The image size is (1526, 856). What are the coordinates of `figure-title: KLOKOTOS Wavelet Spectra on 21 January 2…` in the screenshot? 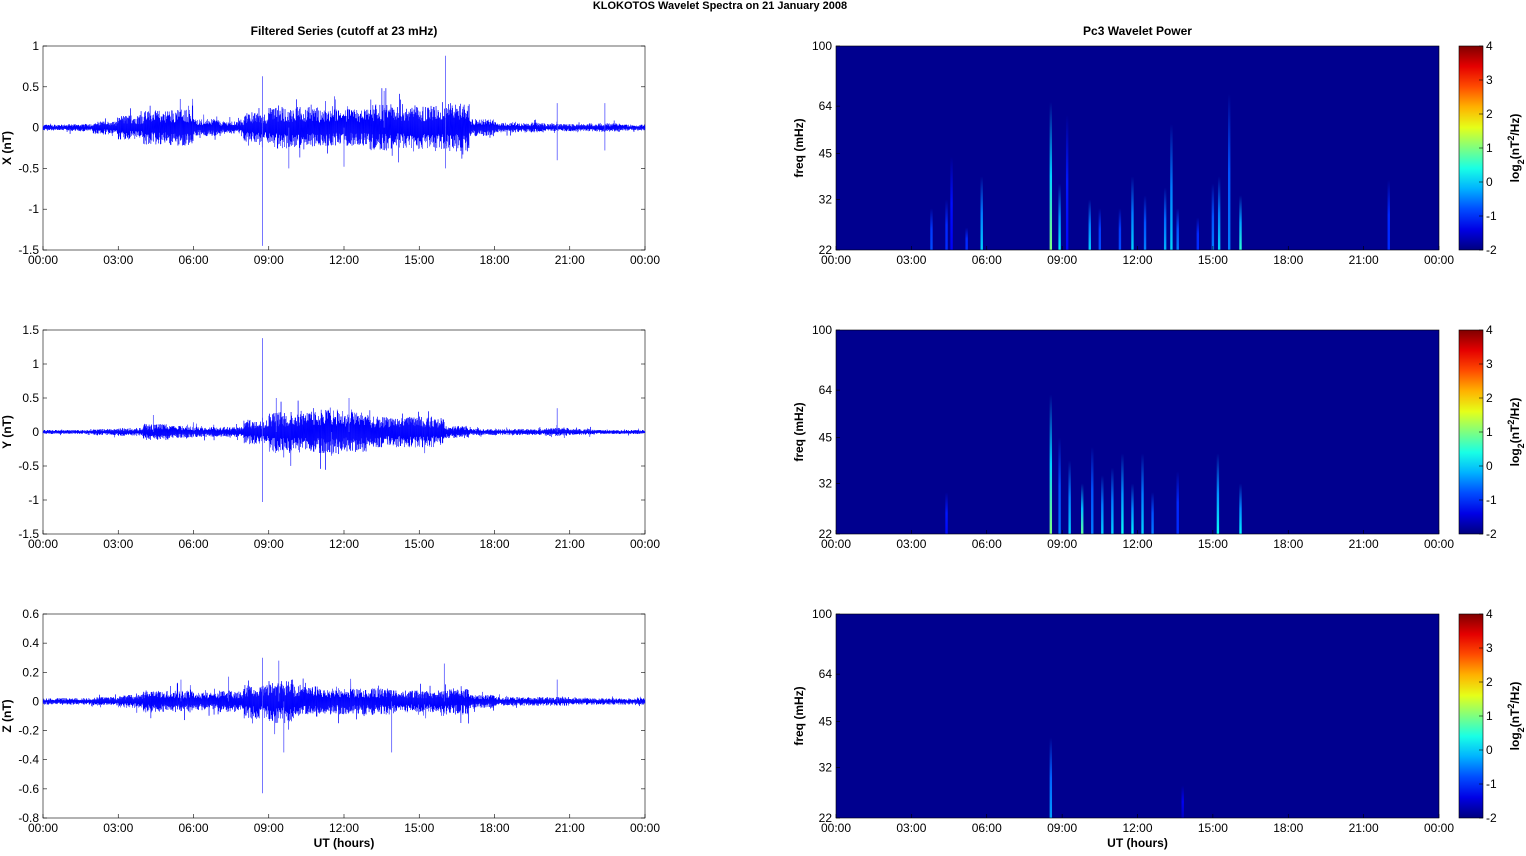 It's located at (720, 6).